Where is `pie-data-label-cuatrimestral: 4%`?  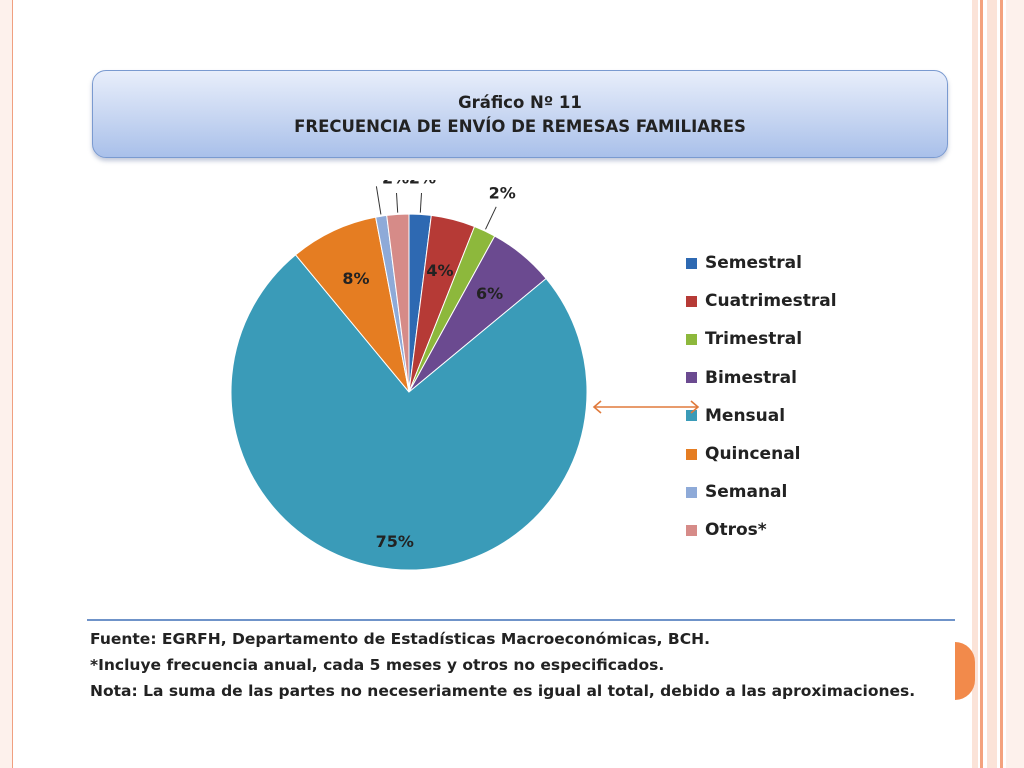
pie-data-label-cuatrimestral: 4% is located at coordinates (439, 270).